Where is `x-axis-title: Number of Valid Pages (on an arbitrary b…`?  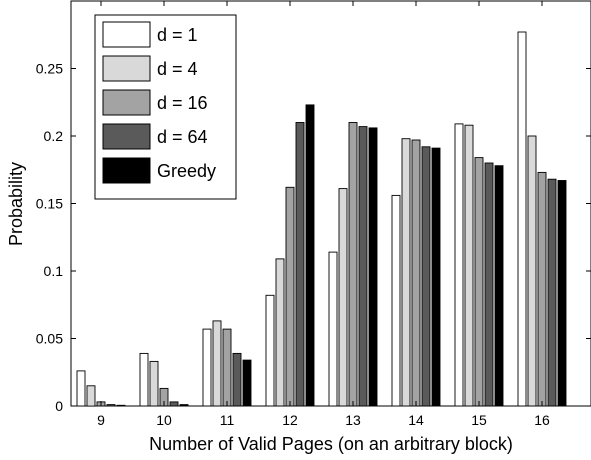
x-axis-title: Number of Valid Pages (on an arbitrary b… is located at coordinates (331, 444).